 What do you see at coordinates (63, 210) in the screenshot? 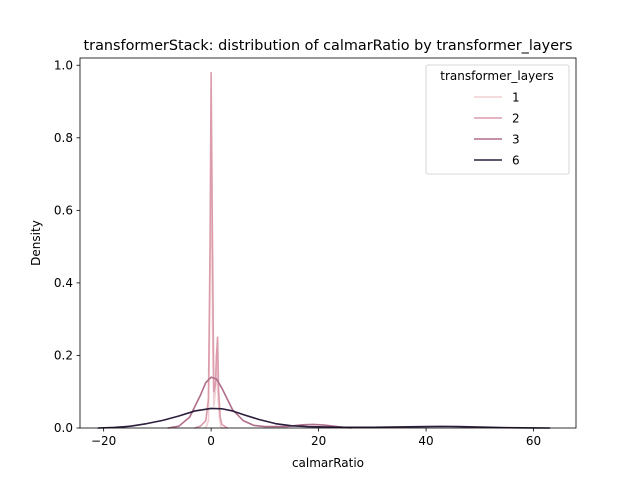
I see `y-tick-label: 0.6` at bounding box center [63, 210].